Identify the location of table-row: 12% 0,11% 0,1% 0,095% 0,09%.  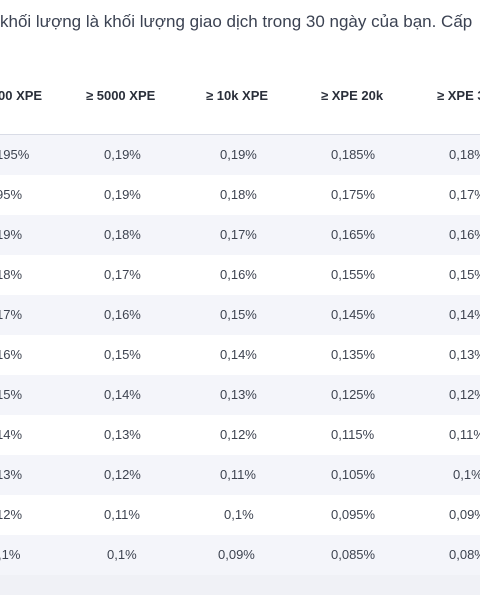
(240, 515).